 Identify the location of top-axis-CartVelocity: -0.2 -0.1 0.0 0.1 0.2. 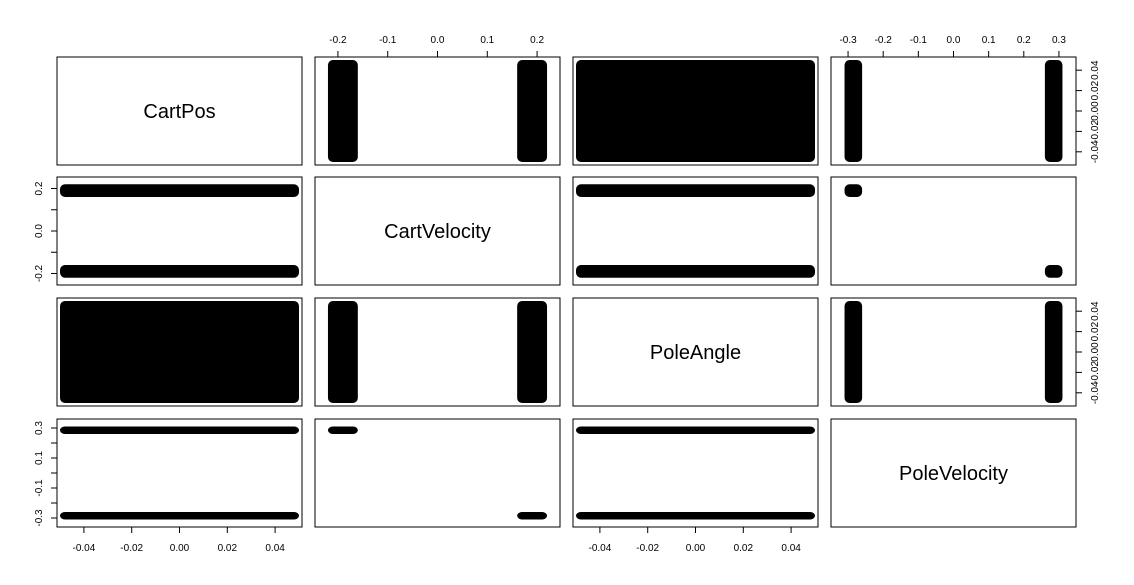
(436, 46).